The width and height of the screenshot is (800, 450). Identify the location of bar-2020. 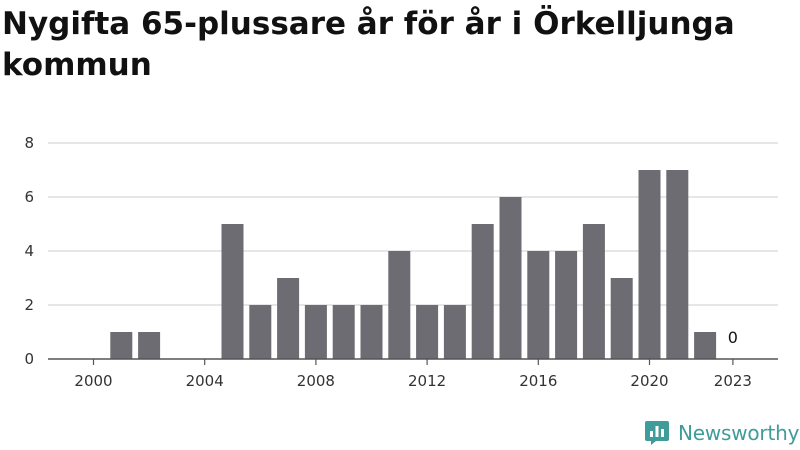
(649, 264).